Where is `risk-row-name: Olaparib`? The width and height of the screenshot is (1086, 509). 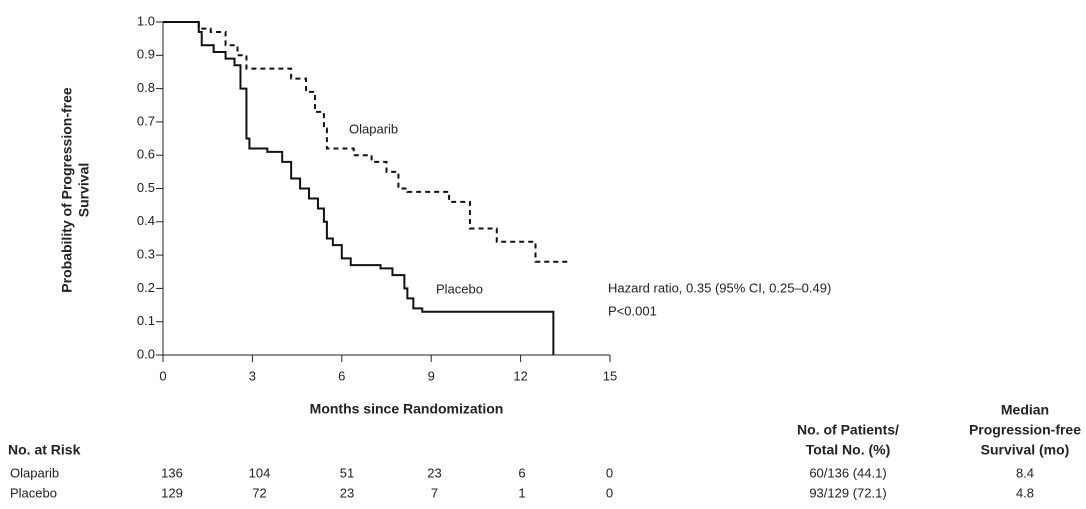 risk-row-name: Olaparib is located at coordinates (34, 472).